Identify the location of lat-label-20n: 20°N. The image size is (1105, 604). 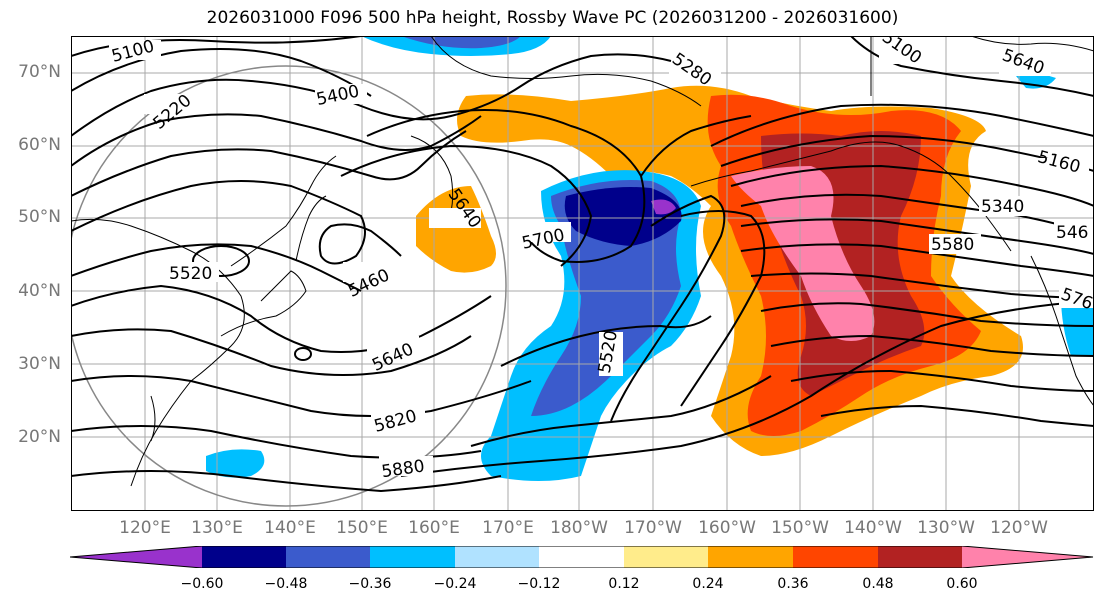
(39, 437).